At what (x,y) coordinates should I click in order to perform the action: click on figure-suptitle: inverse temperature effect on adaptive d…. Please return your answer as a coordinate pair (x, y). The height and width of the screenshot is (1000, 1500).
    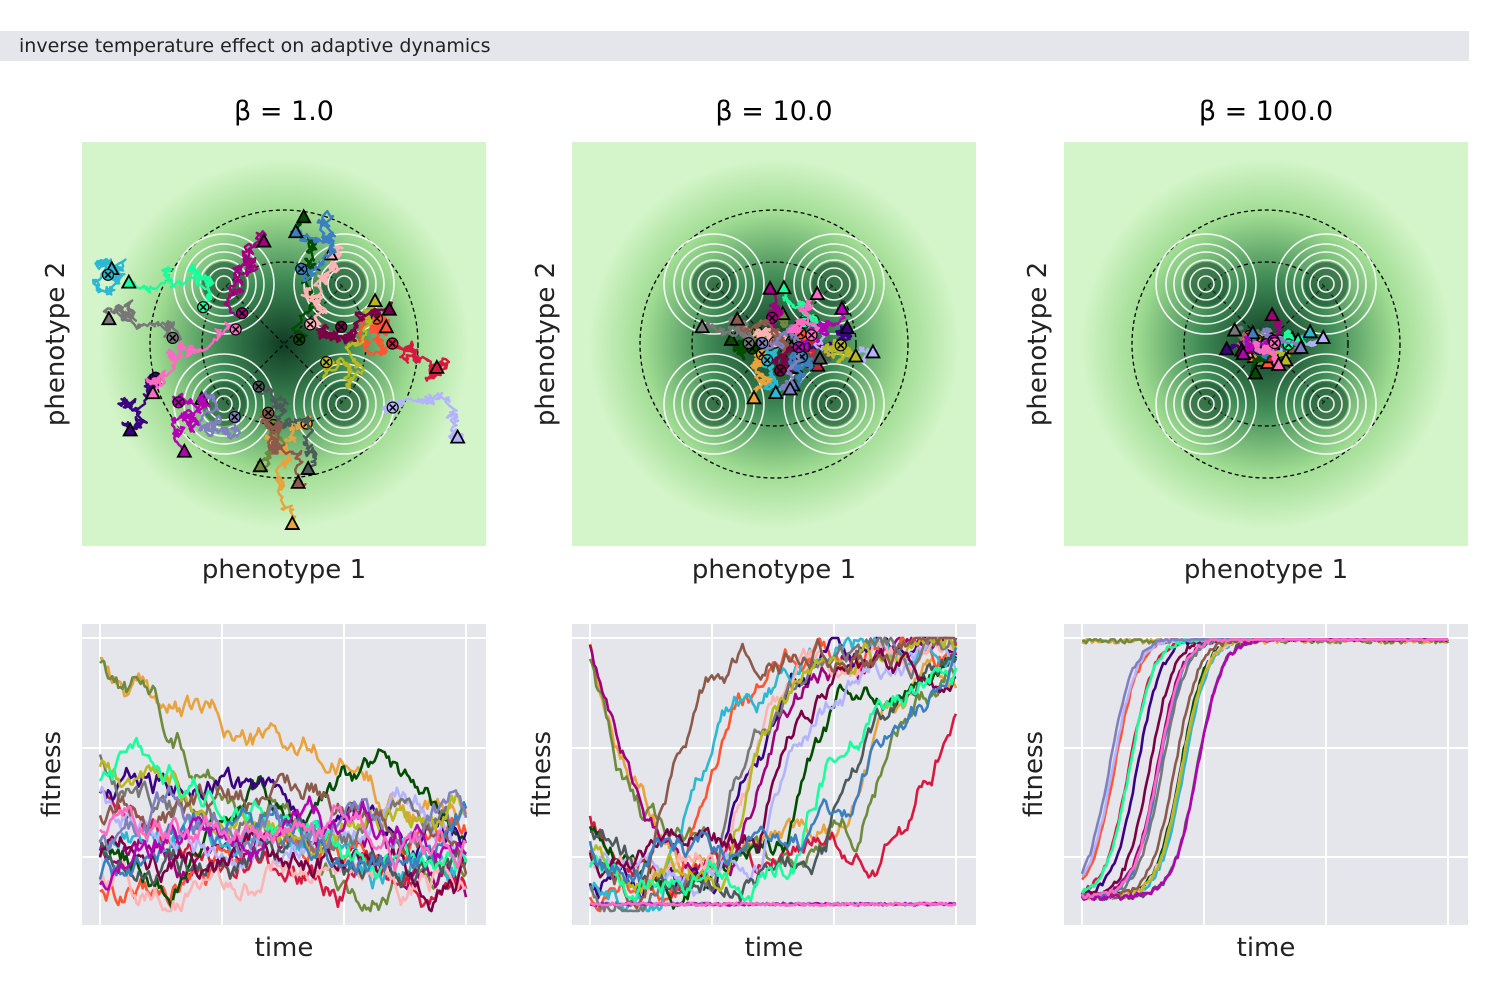
    Looking at the image, I should click on (734, 46).